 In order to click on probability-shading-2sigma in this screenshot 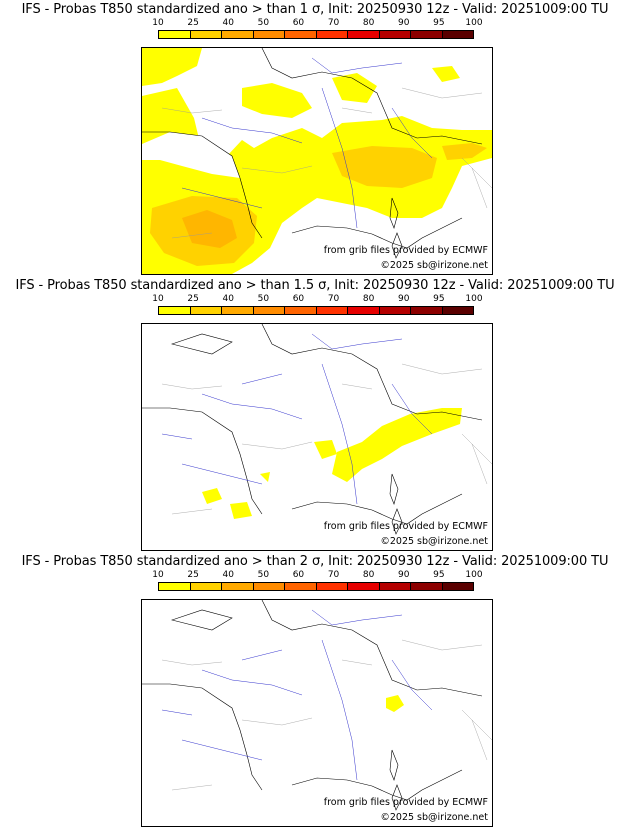, I will do `click(395, 703)`.